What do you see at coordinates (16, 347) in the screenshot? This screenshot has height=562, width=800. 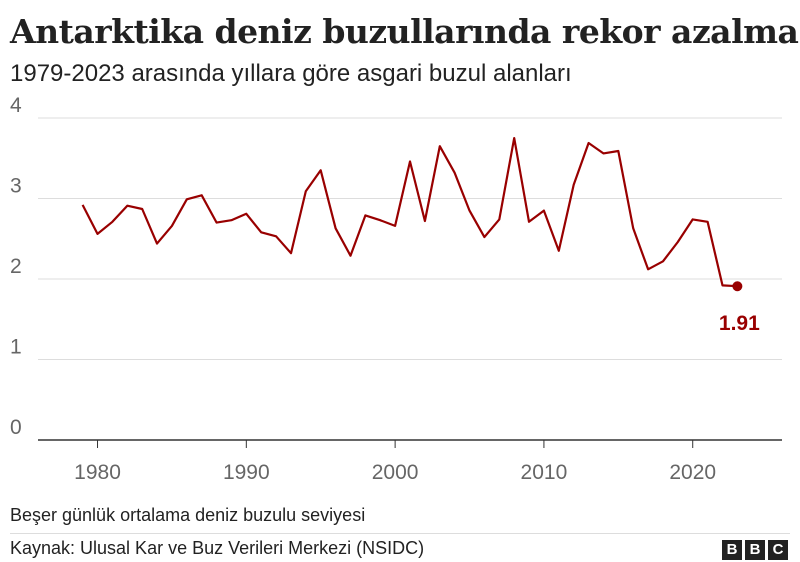 I see `y-tick-label: 1` at bounding box center [16, 347].